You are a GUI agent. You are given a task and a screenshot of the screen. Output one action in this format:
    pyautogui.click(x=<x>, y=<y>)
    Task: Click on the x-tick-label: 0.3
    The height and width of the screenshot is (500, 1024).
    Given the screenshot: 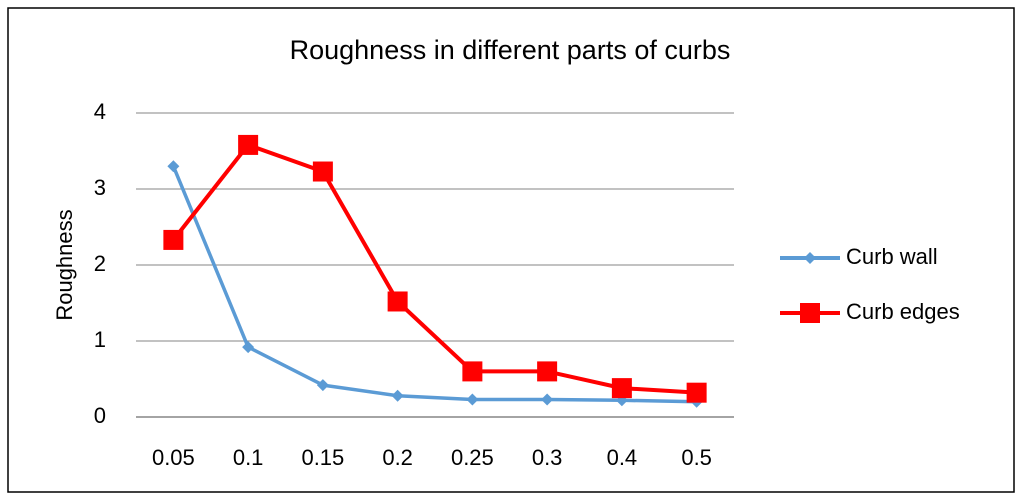 What is the action you would take?
    pyautogui.click(x=547, y=457)
    